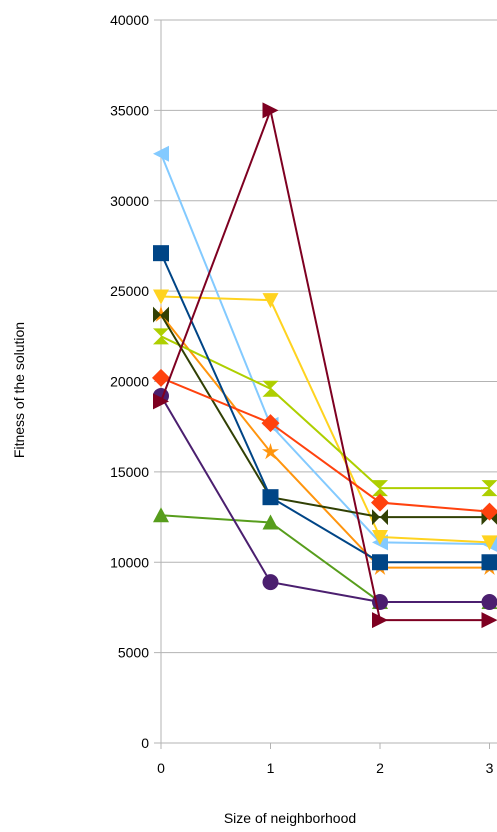 The height and width of the screenshot is (832, 497). What do you see at coordinates (271, 768) in the screenshot?
I see `x-tick-label: 1` at bounding box center [271, 768].